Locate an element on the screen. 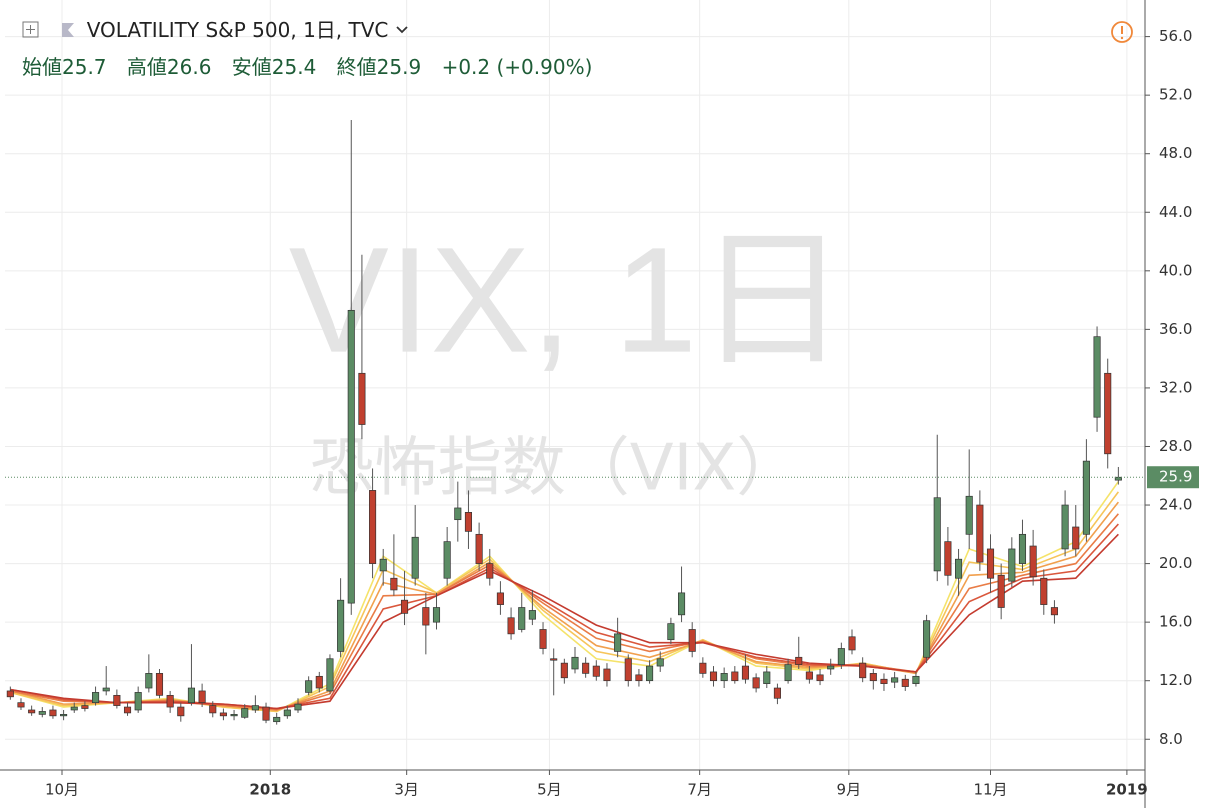 The image size is (1208, 808). last-price-box is located at coordinates (1173, 477).